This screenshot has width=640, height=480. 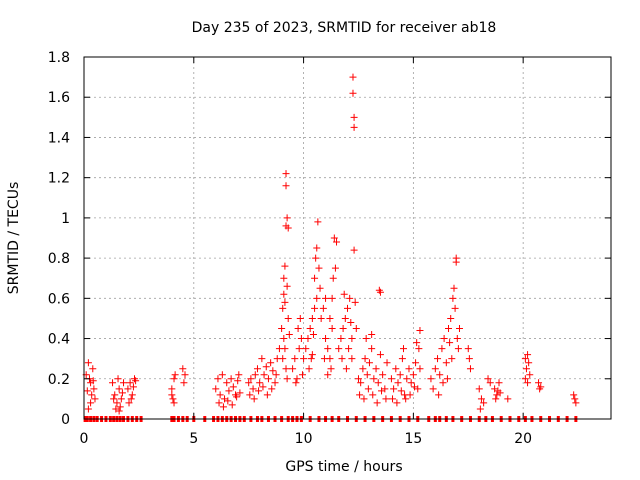 What do you see at coordinates (413, 439) in the screenshot?
I see `x-tick-label: 15` at bounding box center [413, 439].